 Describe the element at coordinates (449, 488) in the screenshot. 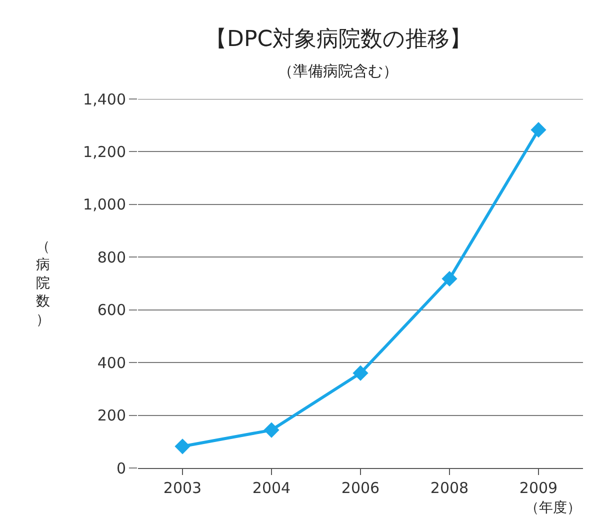

I see `x-tick-label: 2008` at that location.